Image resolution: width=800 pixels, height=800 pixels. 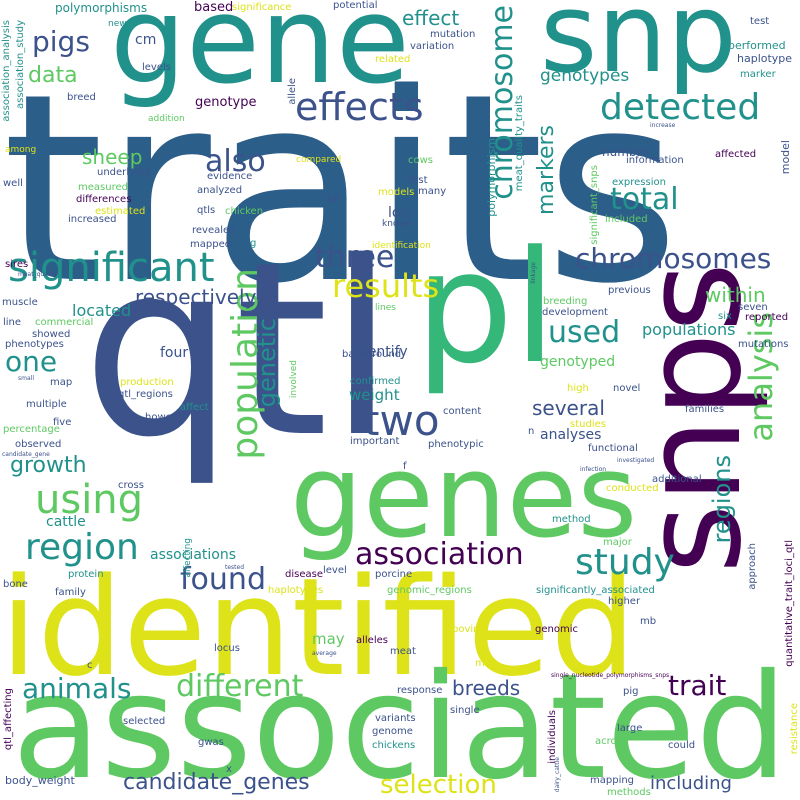 What do you see at coordinates (244, 211) in the screenshot?
I see `word-chicken: chicken` at bounding box center [244, 211].